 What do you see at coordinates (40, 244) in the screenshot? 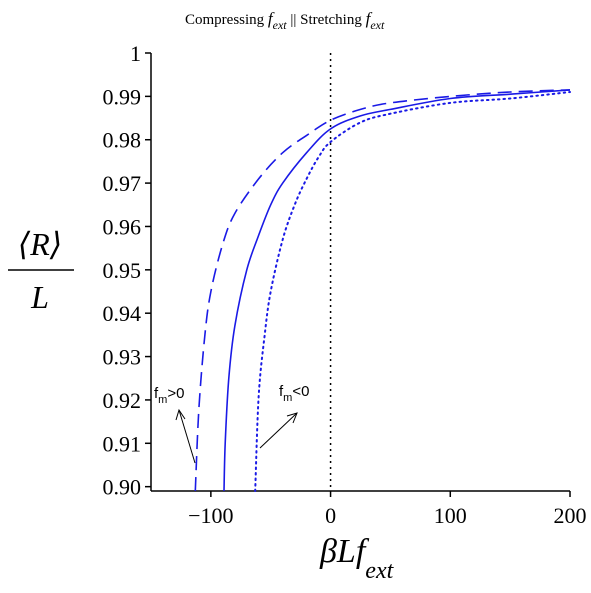
I see `y-axis-label-numerator: ⟨R⟩` at bounding box center [40, 244].